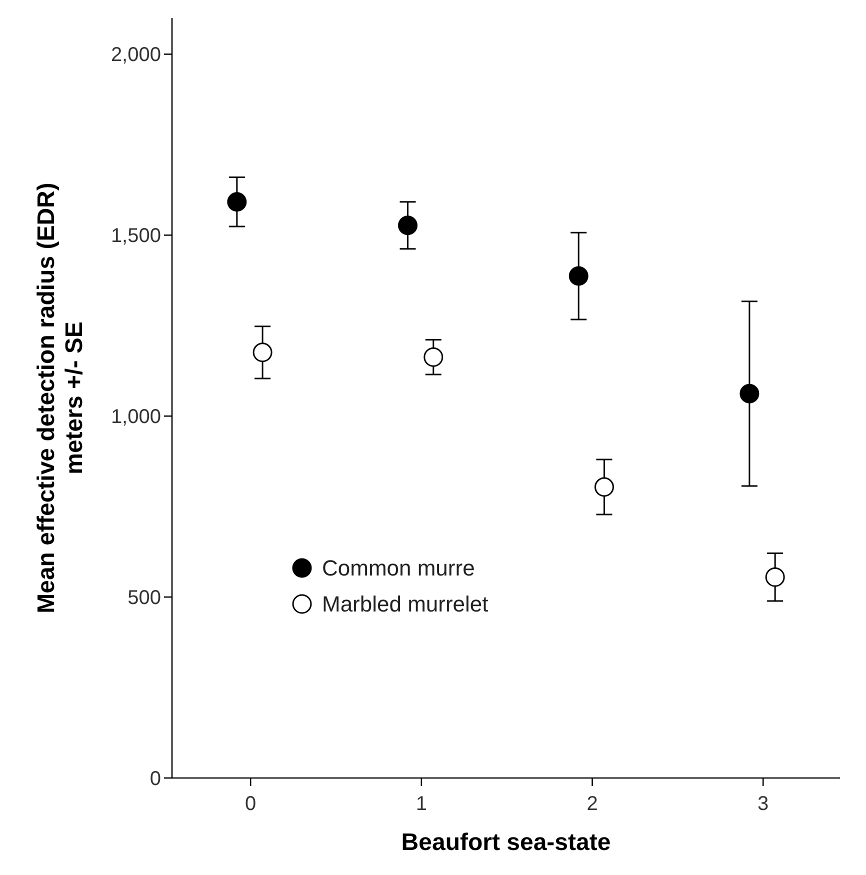 This screenshot has width=866, height=875. I want to click on y-tick-label: 1,000, so click(135, 417).